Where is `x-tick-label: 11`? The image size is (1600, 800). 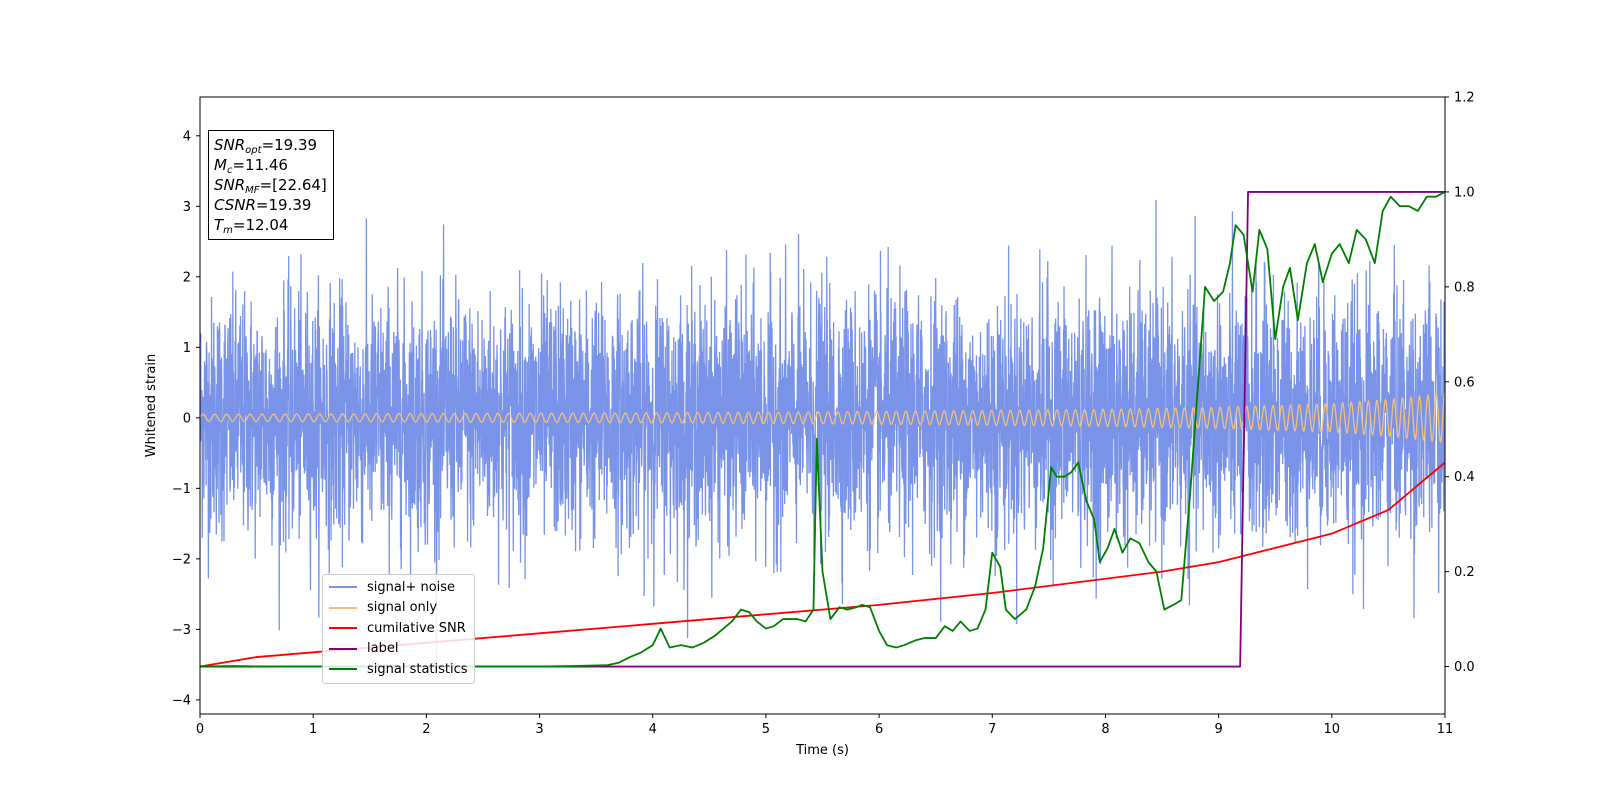 x-tick-label: 11 is located at coordinates (1445, 729).